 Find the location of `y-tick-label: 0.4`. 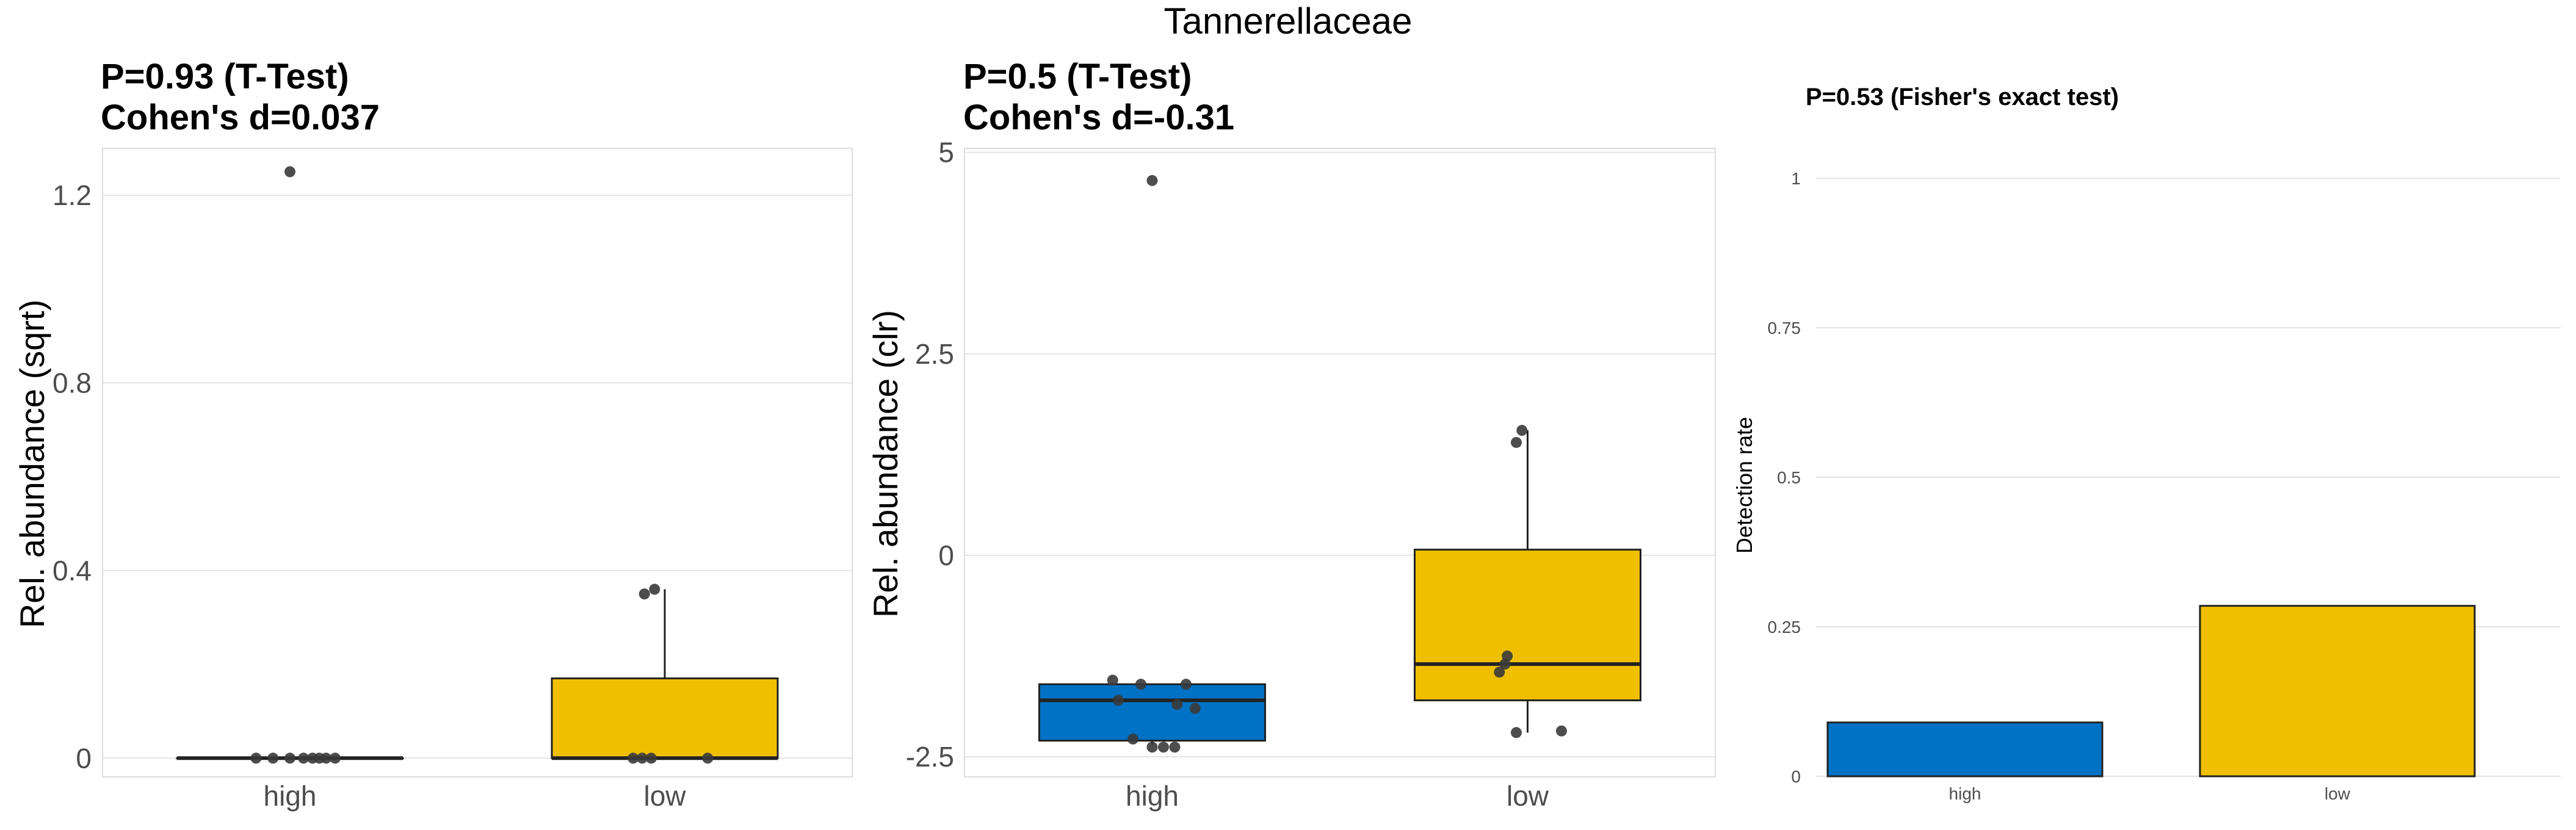

y-tick-label: 0.4 is located at coordinates (72, 571).